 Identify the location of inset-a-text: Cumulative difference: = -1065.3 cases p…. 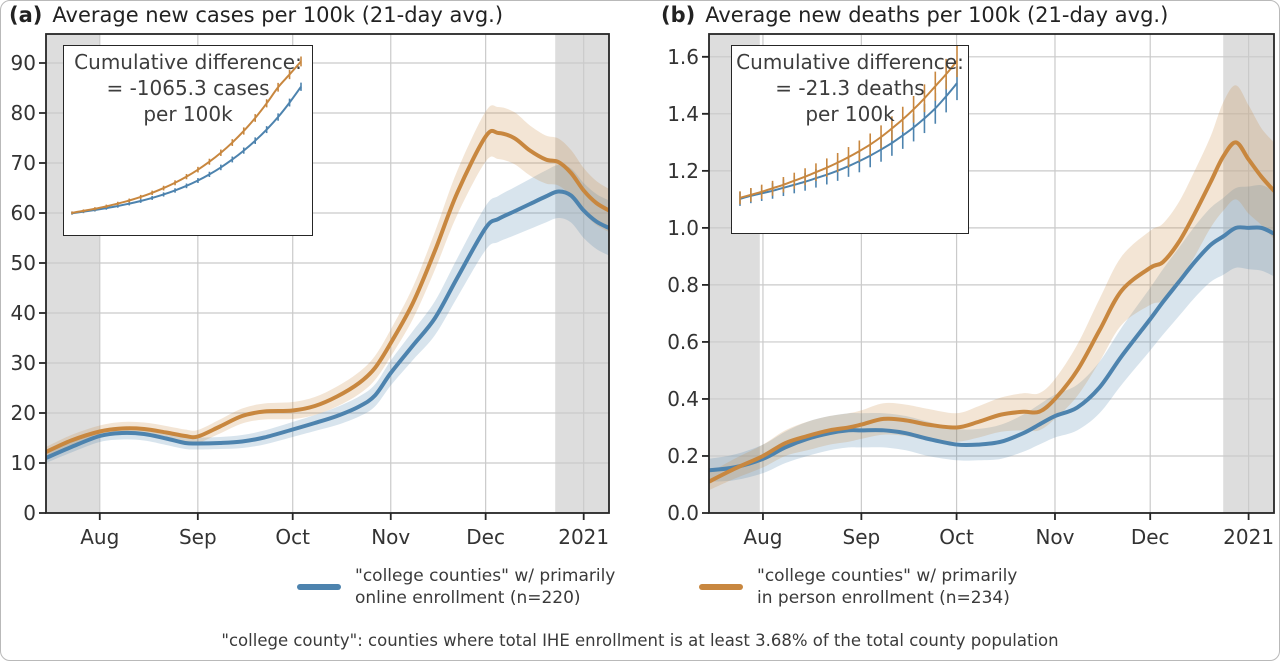
(188, 86).